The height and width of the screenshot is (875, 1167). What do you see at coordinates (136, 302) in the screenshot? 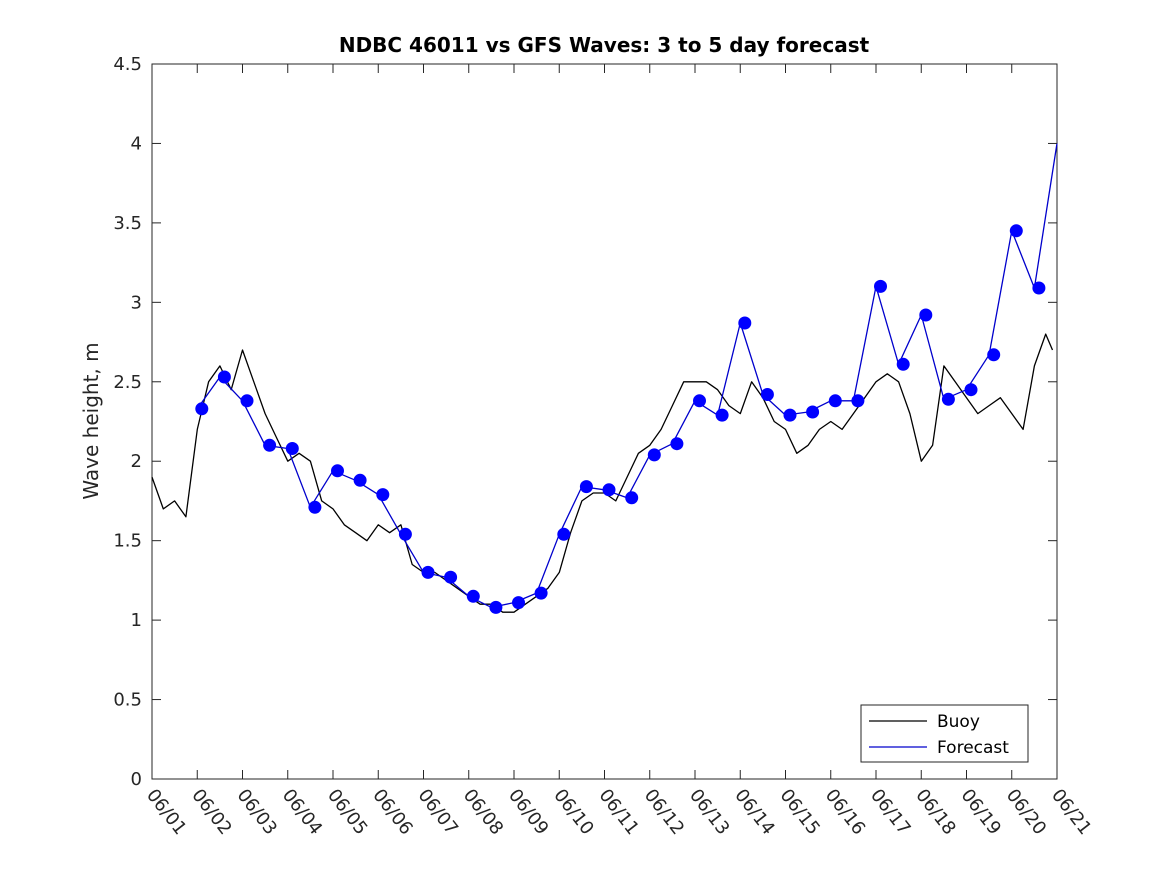
I see `y-tick-label: 3` at bounding box center [136, 302].